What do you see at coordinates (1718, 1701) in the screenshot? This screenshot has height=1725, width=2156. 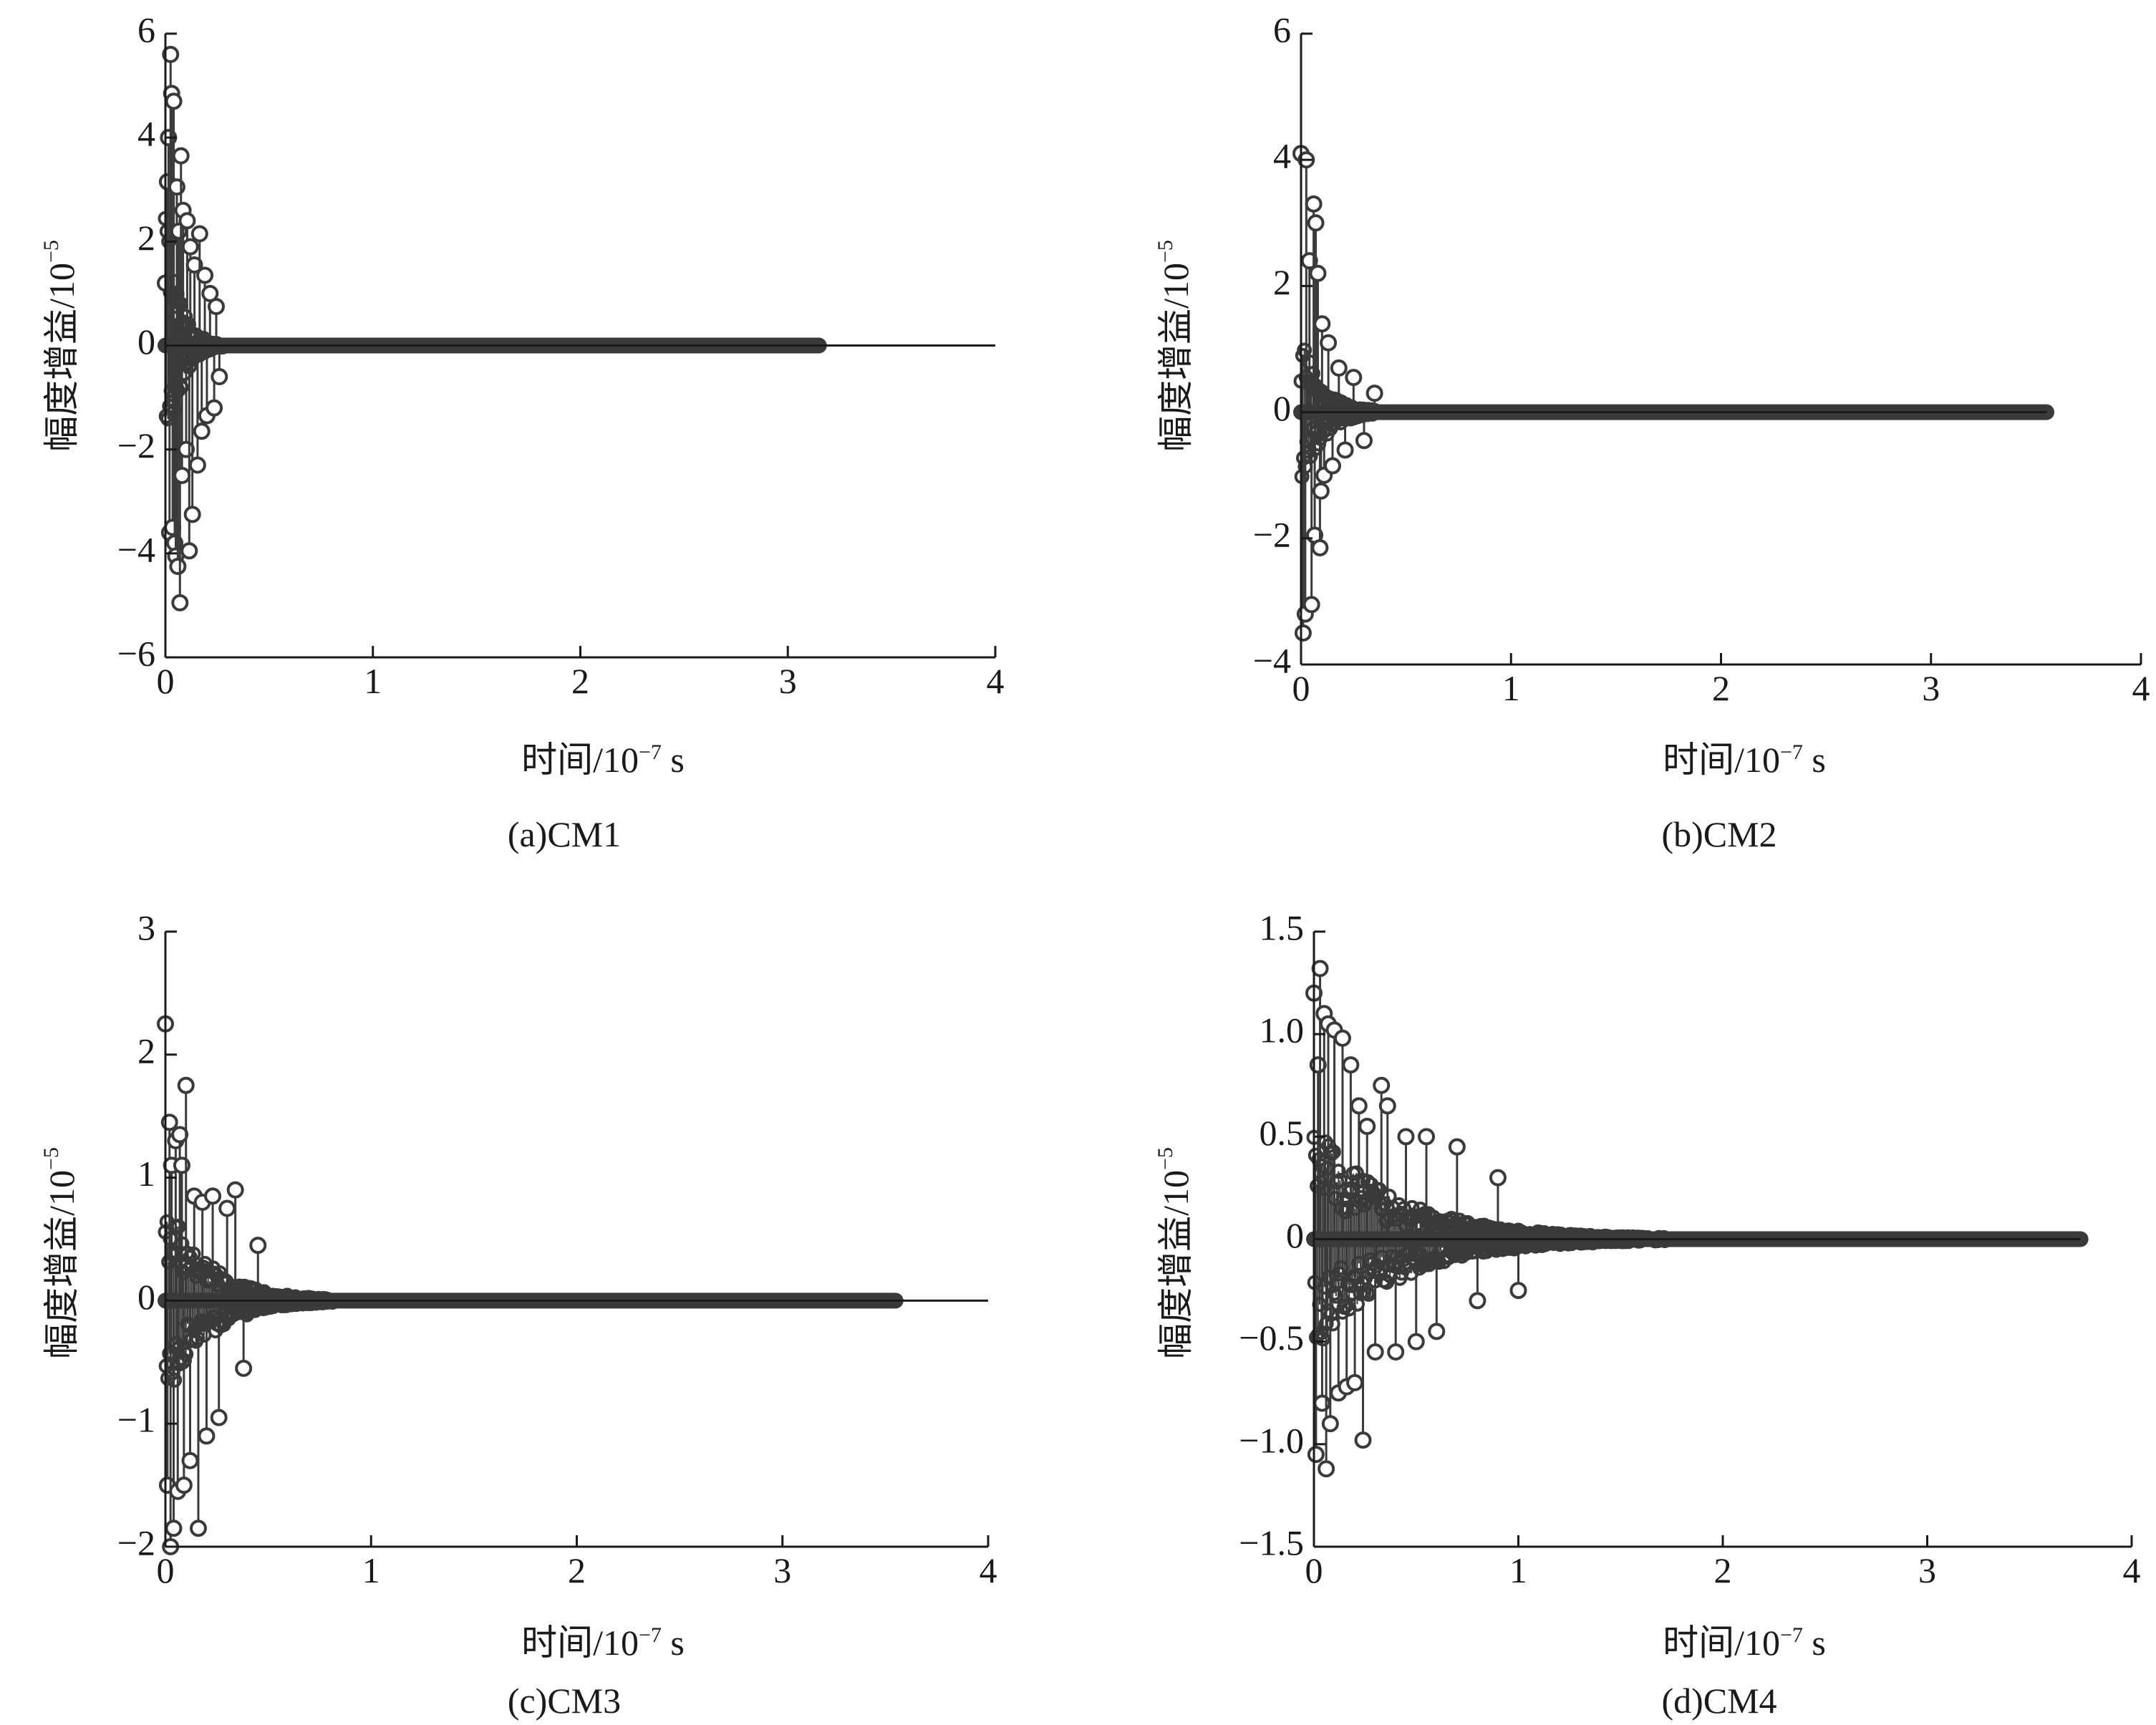 I see `panel-d-caption: (d)CM4` at bounding box center [1718, 1701].